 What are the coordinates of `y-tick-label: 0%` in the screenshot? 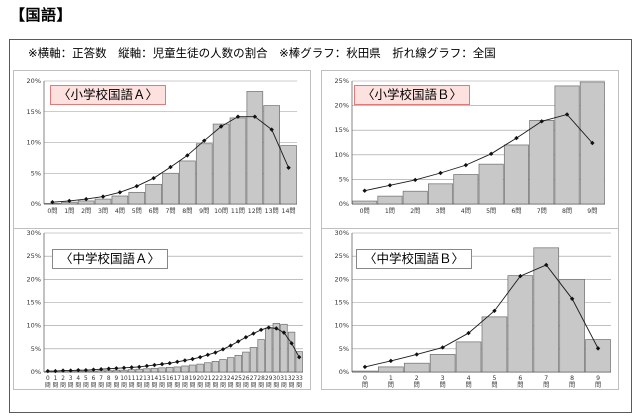 It's located at (36, 204).